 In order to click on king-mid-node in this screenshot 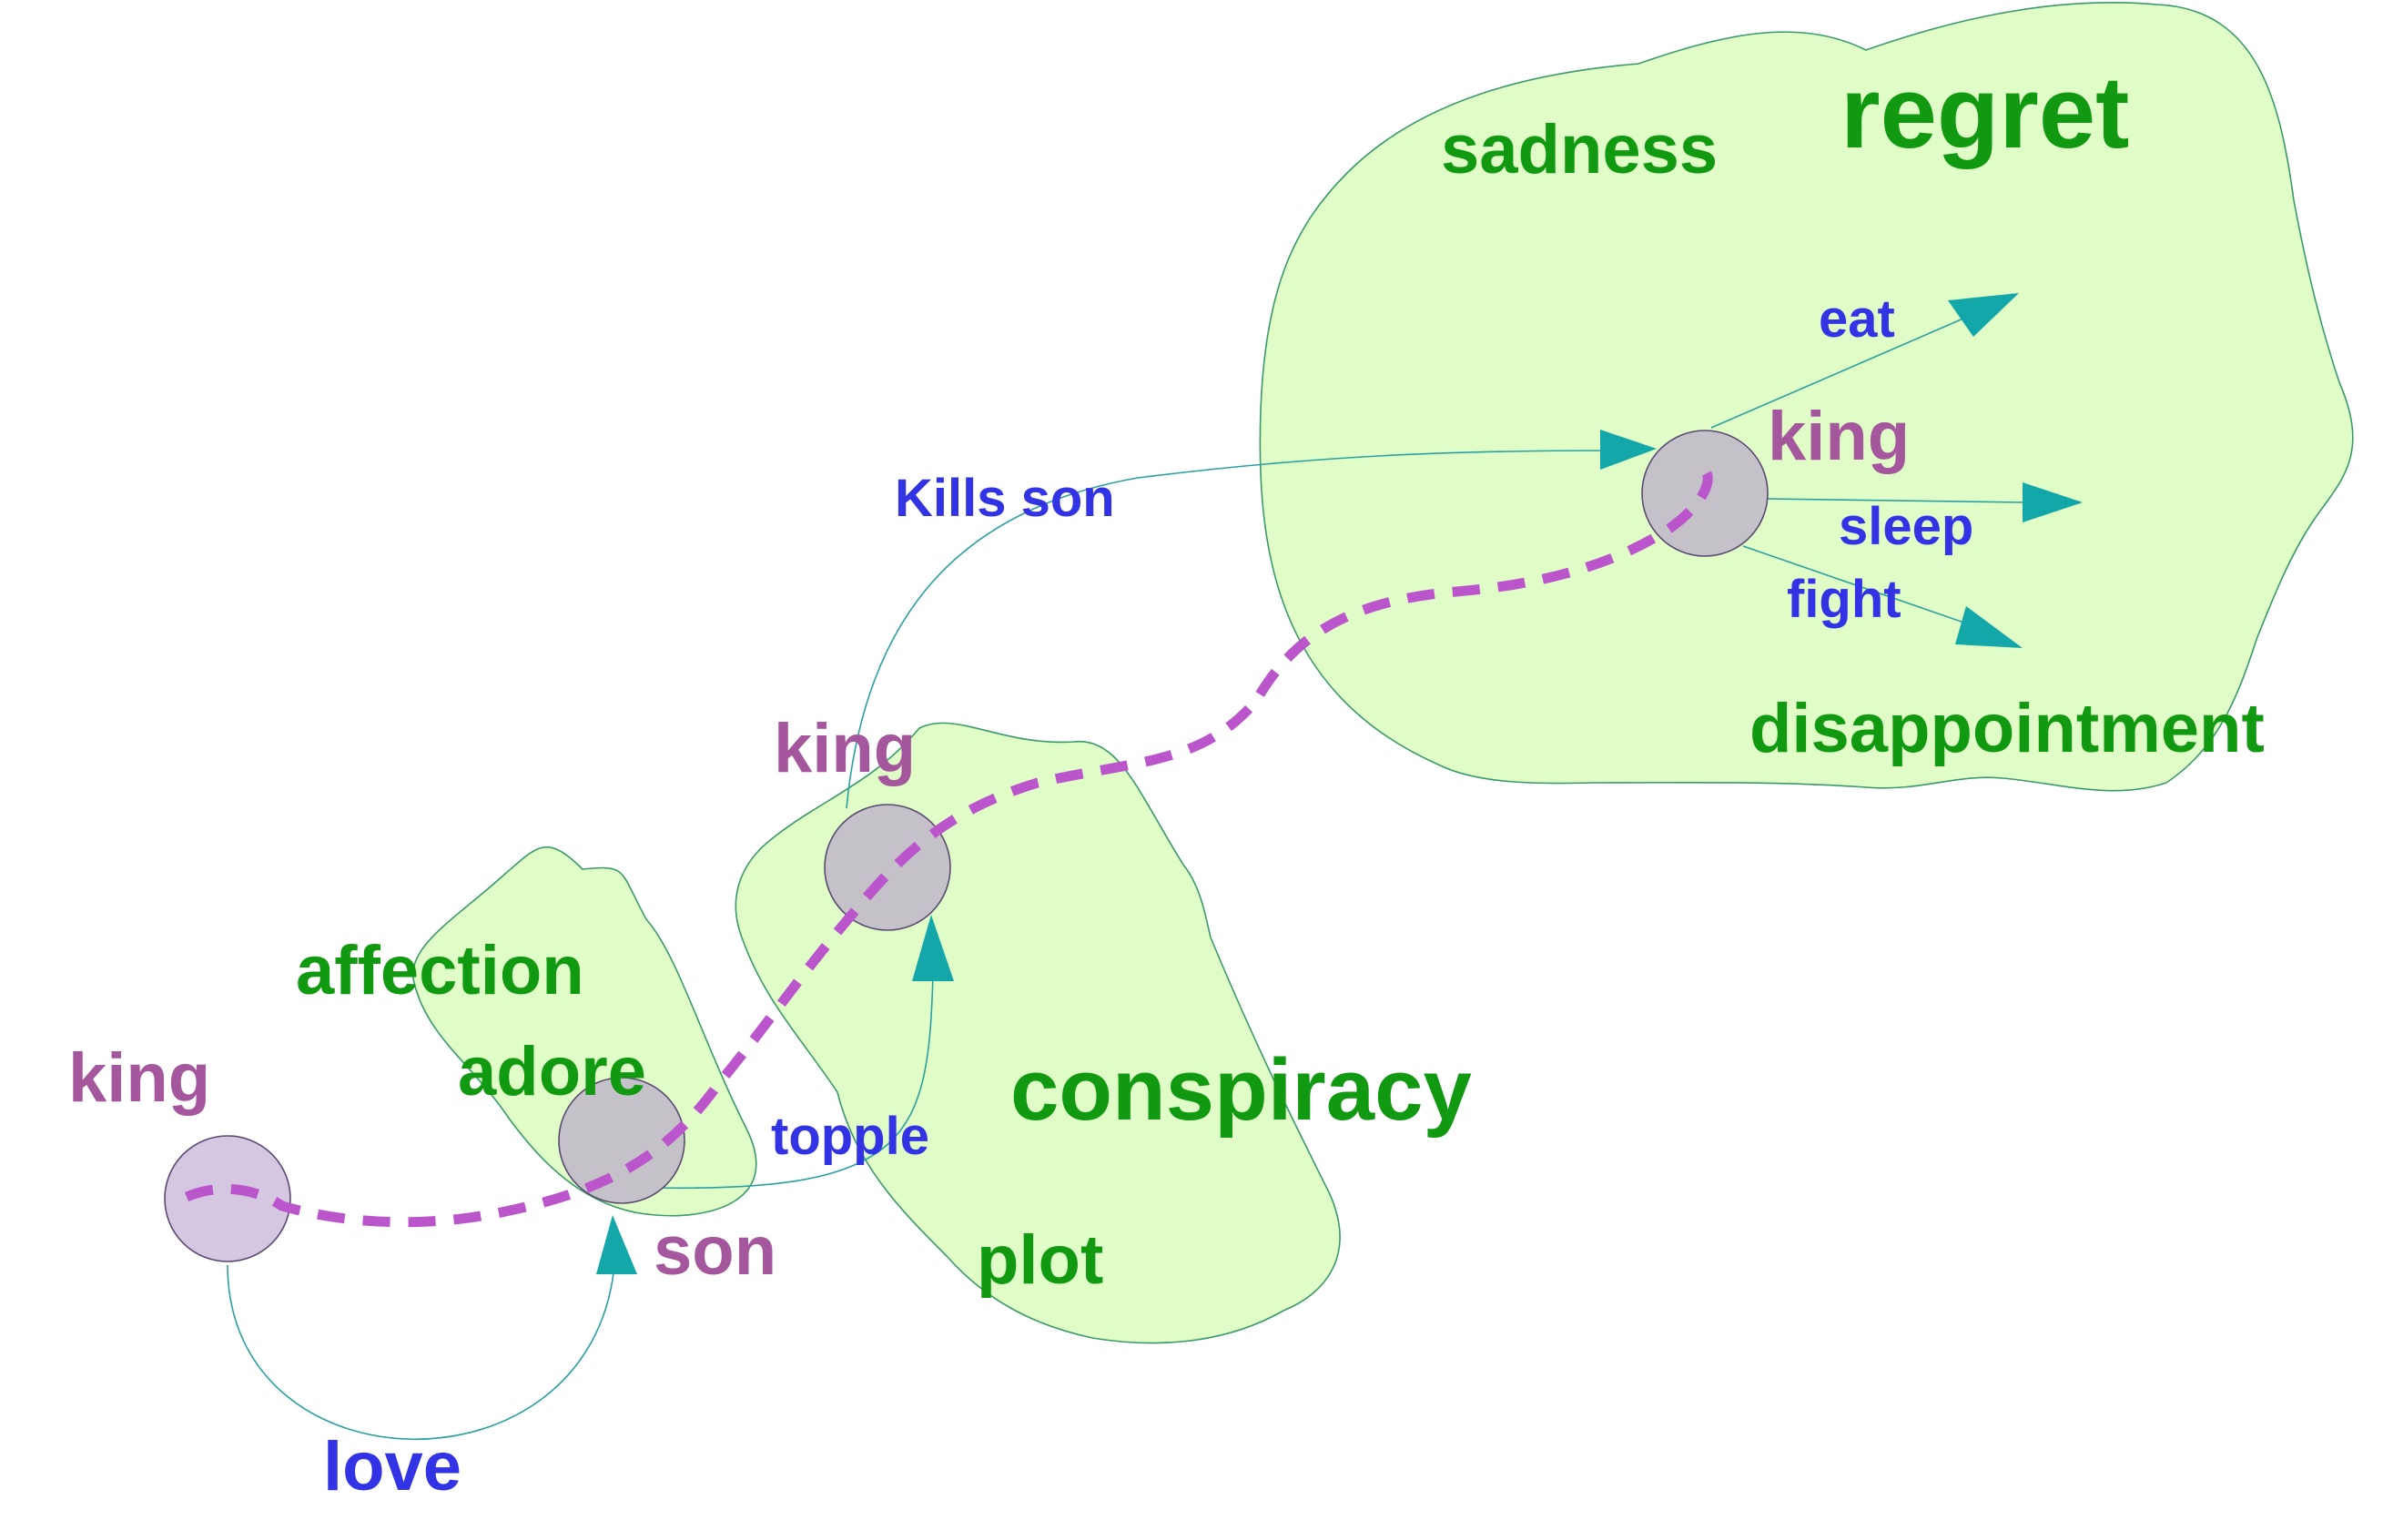, I will do `click(887, 867)`.